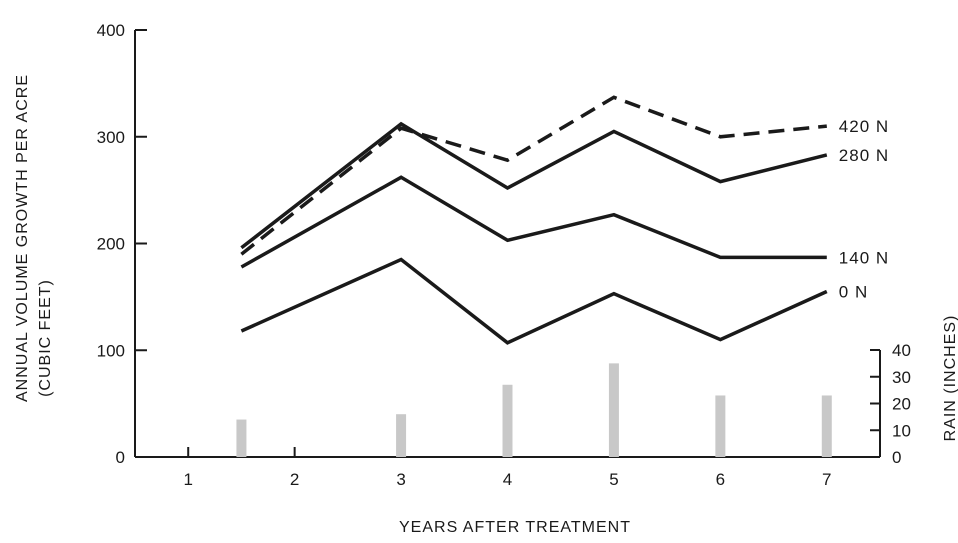 The height and width of the screenshot is (543, 958). I want to click on y-tick-label: 300, so click(111, 137).